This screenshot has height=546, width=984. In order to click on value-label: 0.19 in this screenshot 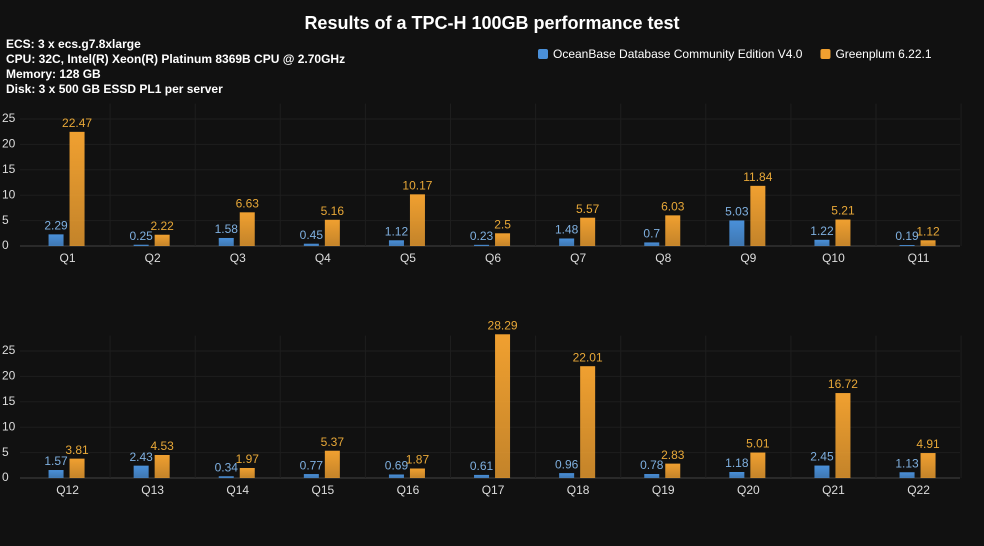, I will do `click(907, 236)`.